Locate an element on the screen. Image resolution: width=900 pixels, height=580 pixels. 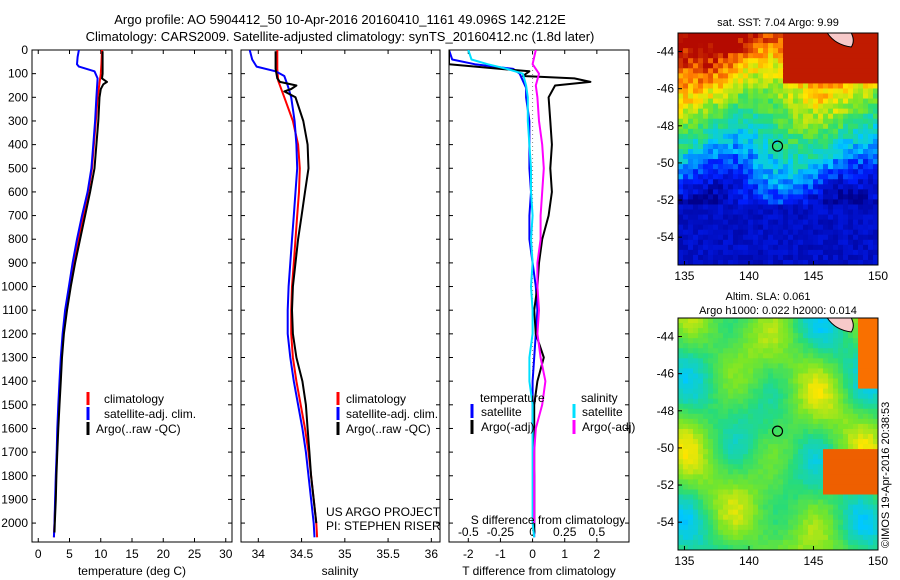
series-line is located at coordinates (494, 294).